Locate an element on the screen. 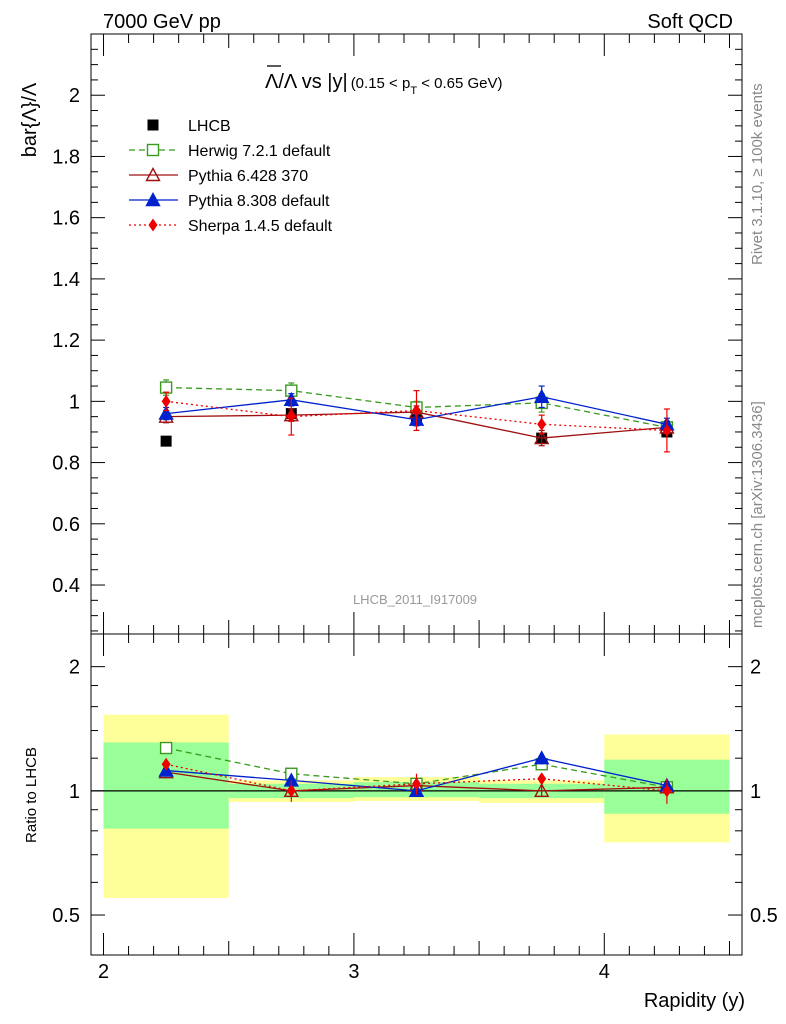 This screenshot has height=1024, width=786. x-tick-label: 2 is located at coordinates (103, 972).